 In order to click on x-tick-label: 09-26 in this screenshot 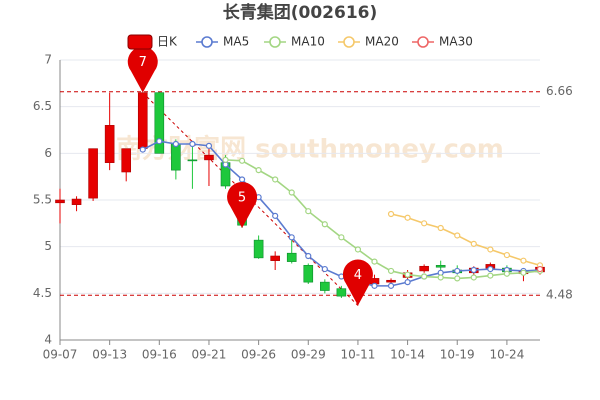, I will do `click(258, 355)`.